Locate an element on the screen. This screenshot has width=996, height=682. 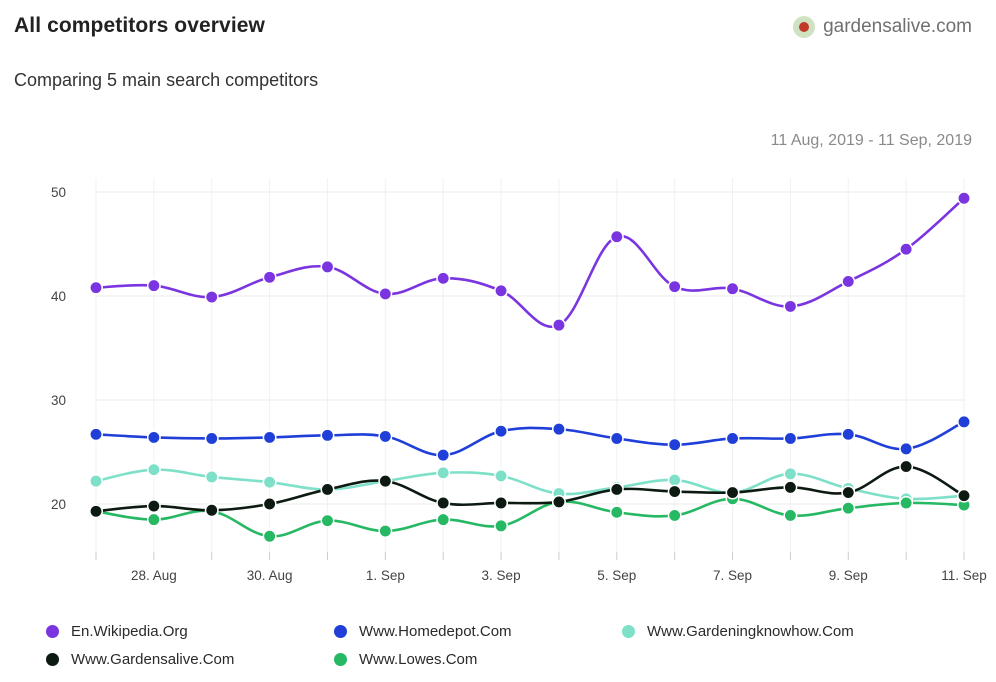
x-tick-label: 3. Sep is located at coordinates (501, 575).